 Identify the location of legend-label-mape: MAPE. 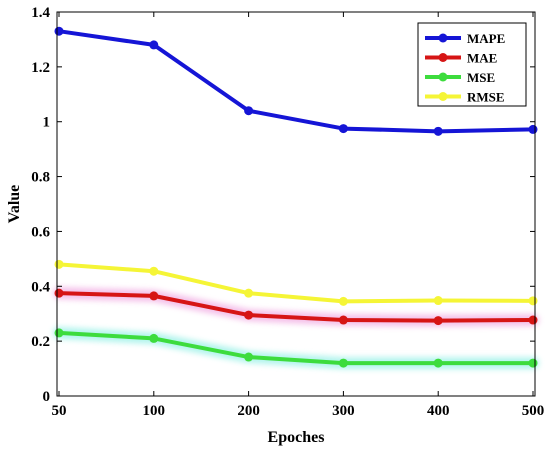
(486, 38).